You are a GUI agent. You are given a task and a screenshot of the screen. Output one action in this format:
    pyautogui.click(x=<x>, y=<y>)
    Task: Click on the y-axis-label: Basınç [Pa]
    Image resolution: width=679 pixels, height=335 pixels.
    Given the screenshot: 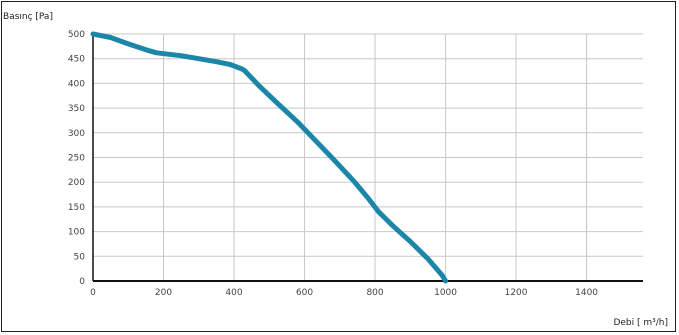 What is the action you would take?
    pyautogui.click(x=28, y=17)
    